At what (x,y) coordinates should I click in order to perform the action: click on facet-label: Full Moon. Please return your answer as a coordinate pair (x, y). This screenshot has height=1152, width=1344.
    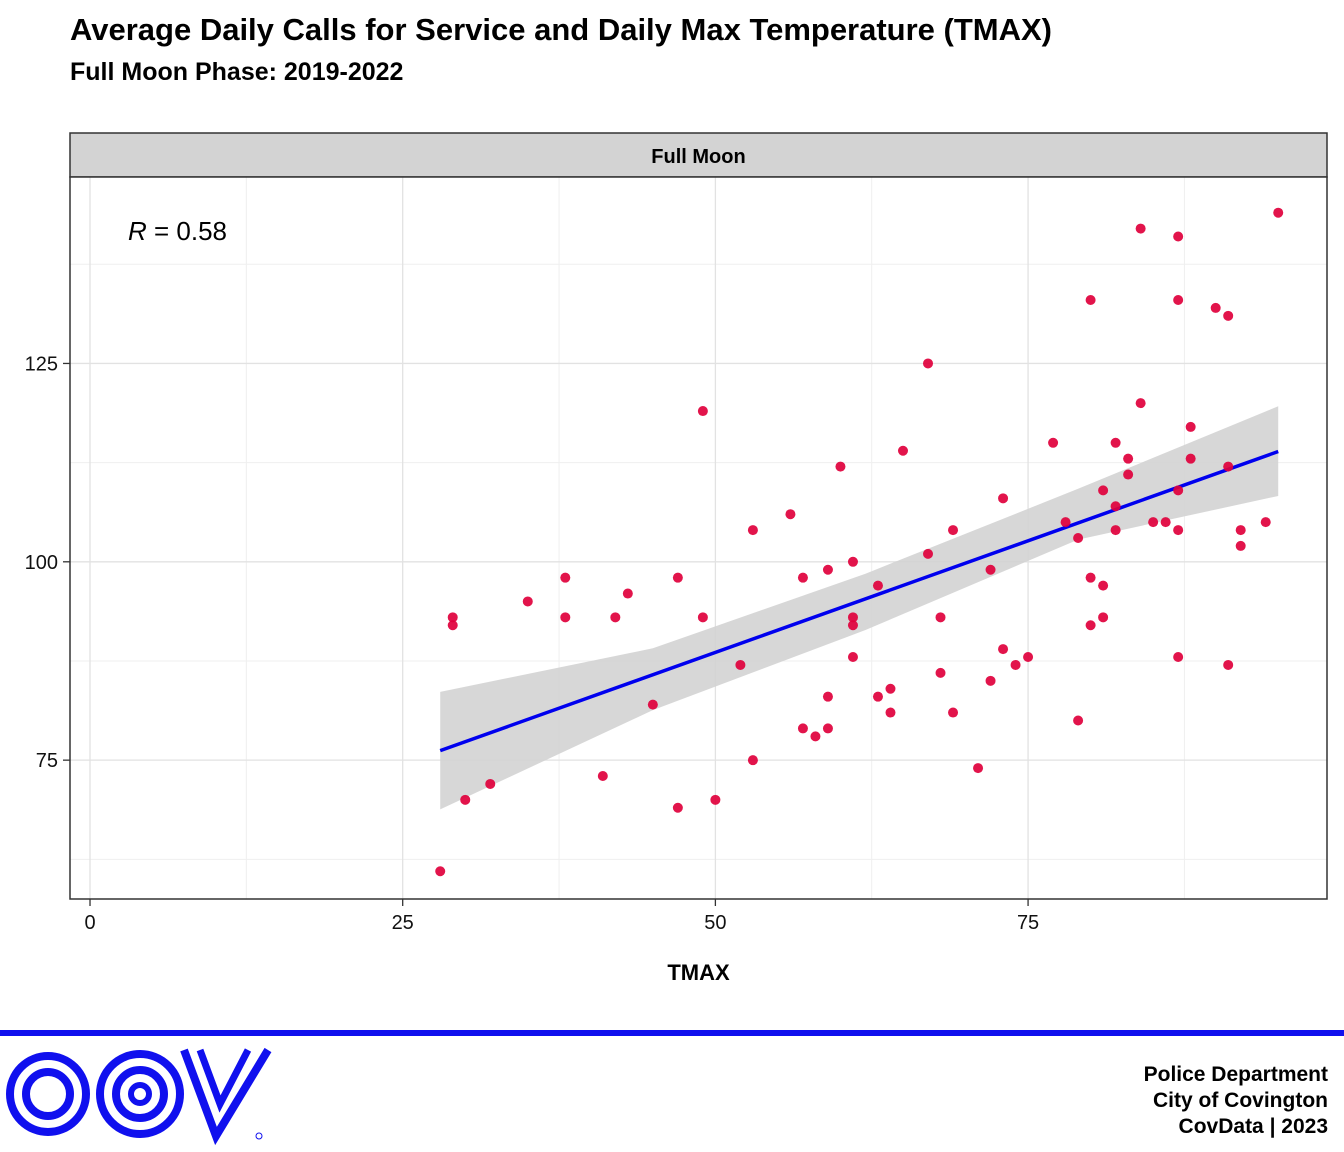
    Looking at the image, I should click on (698, 157).